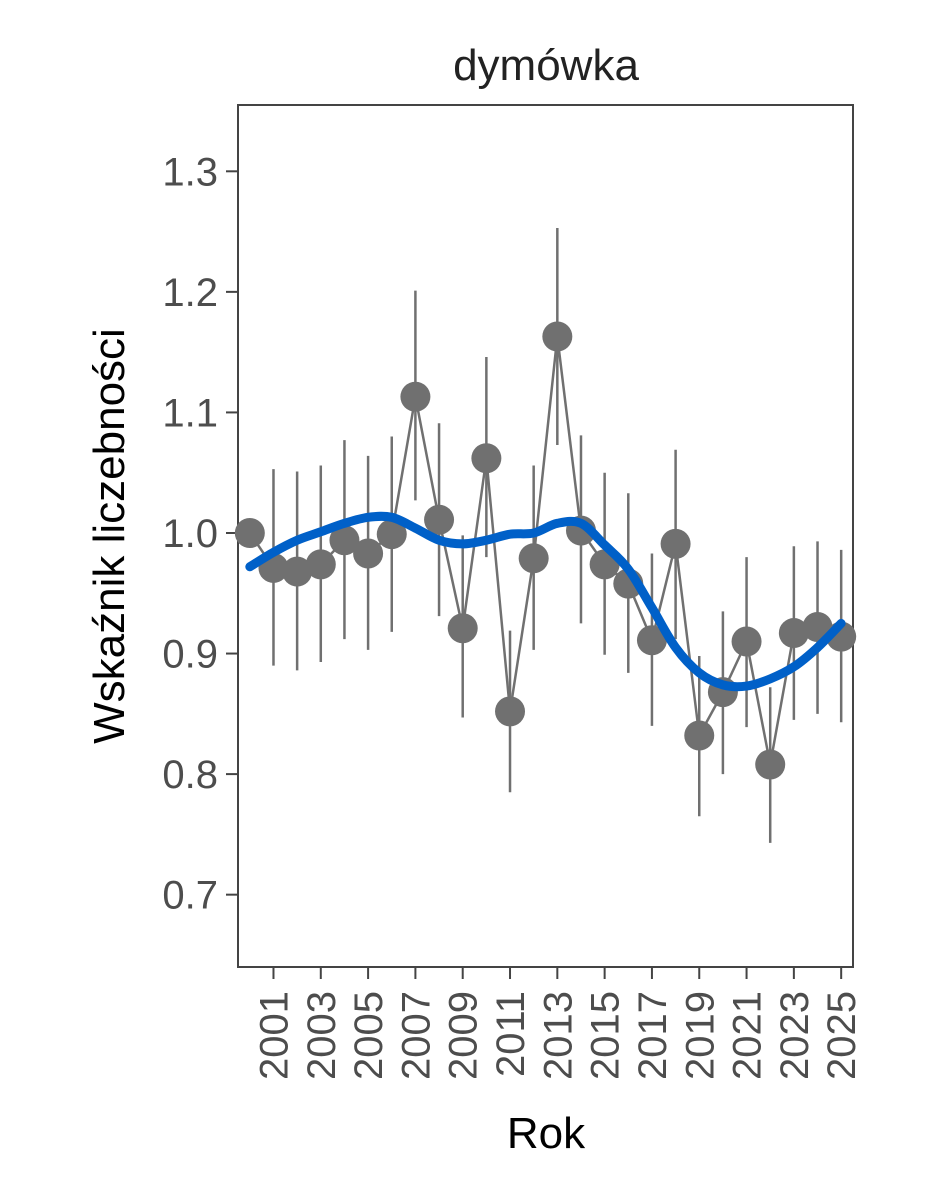 Image resolution: width=944 pixels, height=1181 pixels. What do you see at coordinates (190, 655) in the screenshot?
I see `y-tick-label: 0.9` at bounding box center [190, 655].